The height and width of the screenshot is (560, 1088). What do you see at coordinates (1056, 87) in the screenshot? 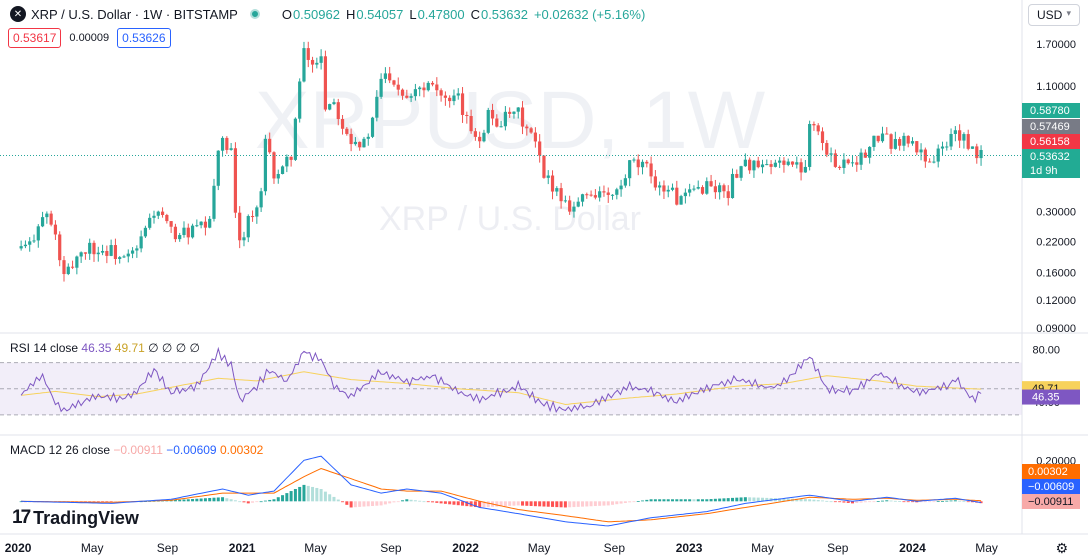
I see `price-tick-label: 1.10000` at bounding box center [1056, 87].